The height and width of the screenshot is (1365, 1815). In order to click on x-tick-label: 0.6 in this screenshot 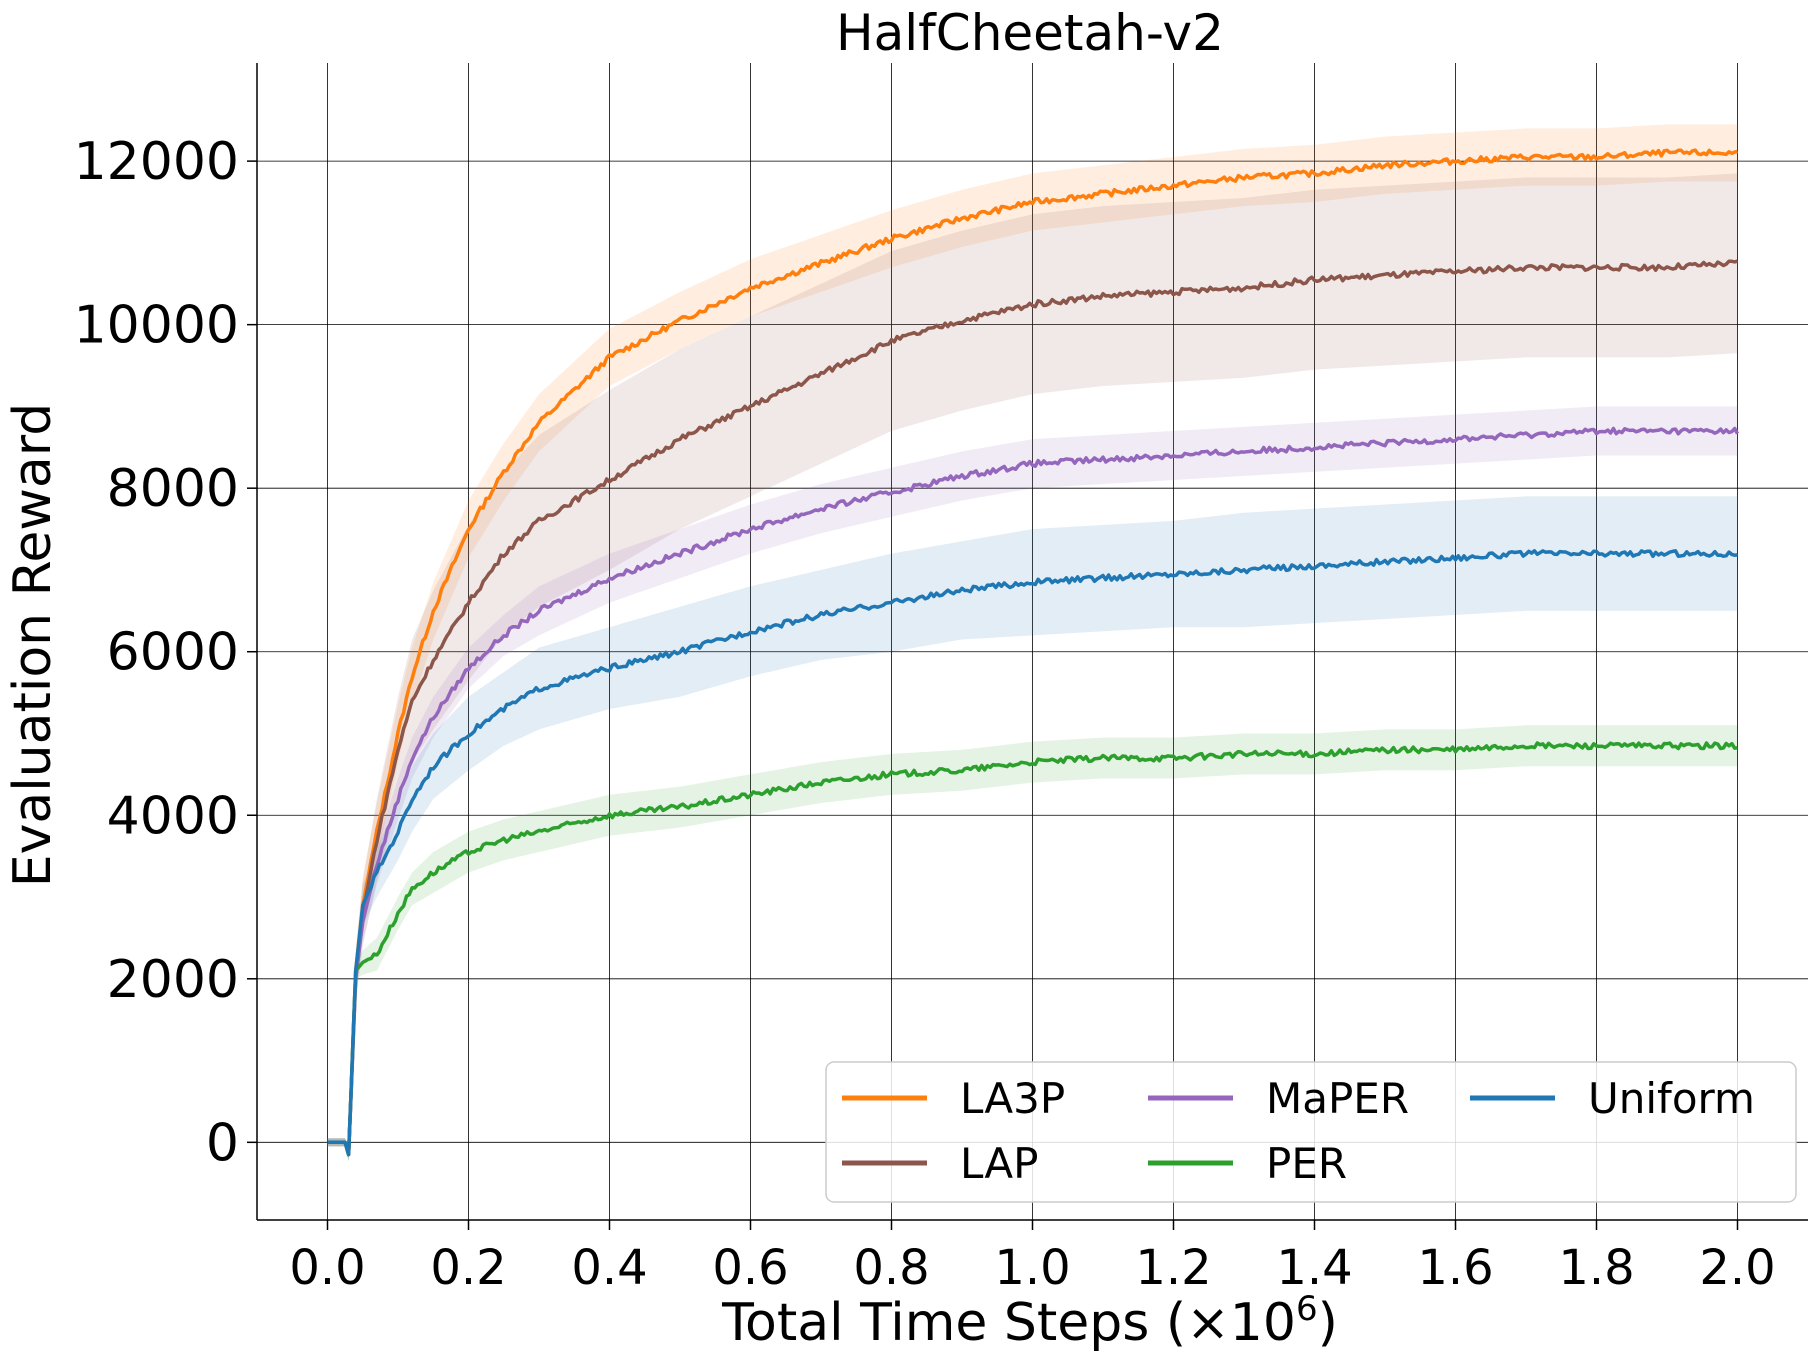, I will do `click(750, 1268)`.